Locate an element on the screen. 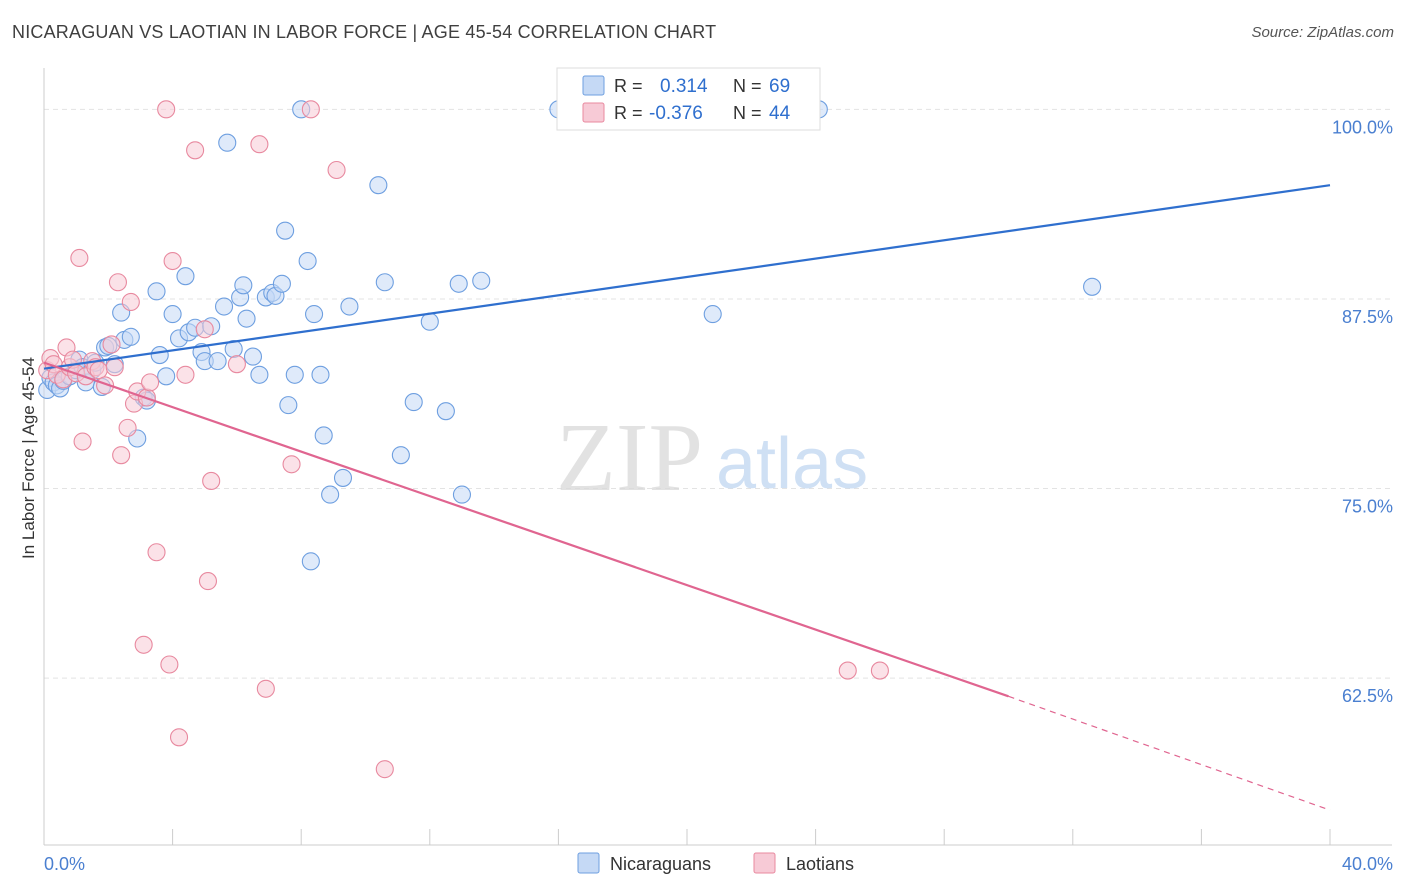 This screenshot has height=892, width=1406. stats-n-value-pink: 44 is located at coordinates (780, 113).